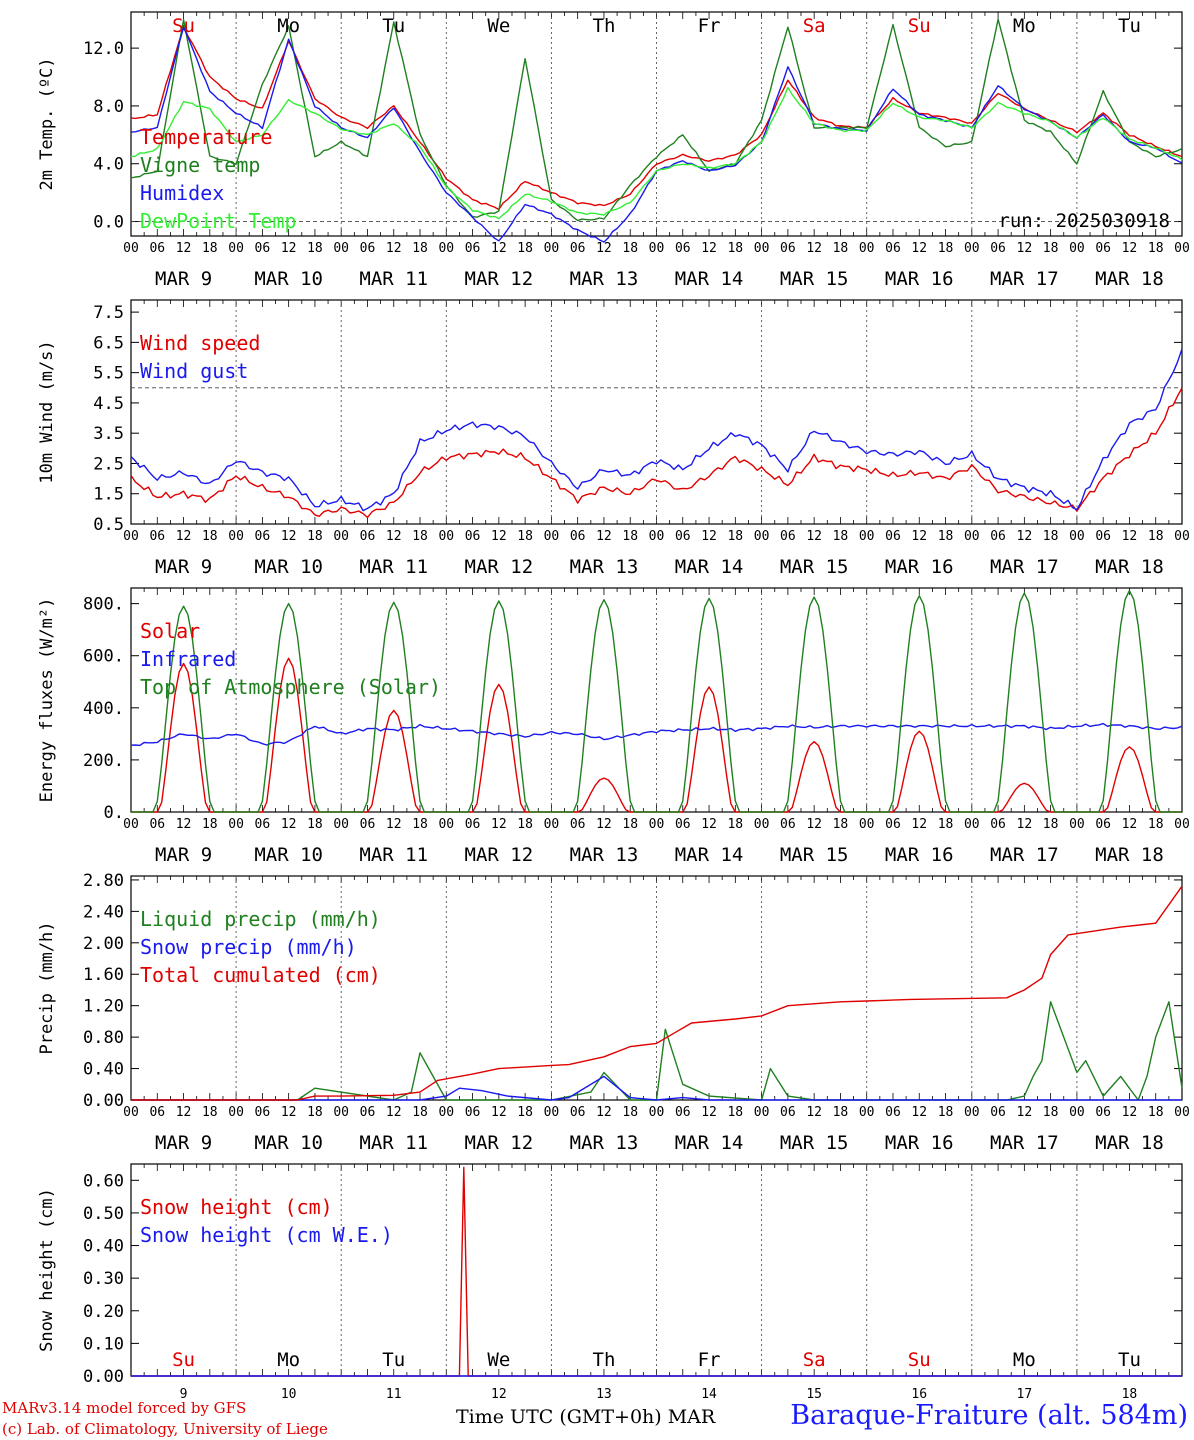 This screenshot has width=1194, height=1440. Describe the element at coordinates (919, 855) in the screenshot. I see `date-label: MAR 16` at that location.